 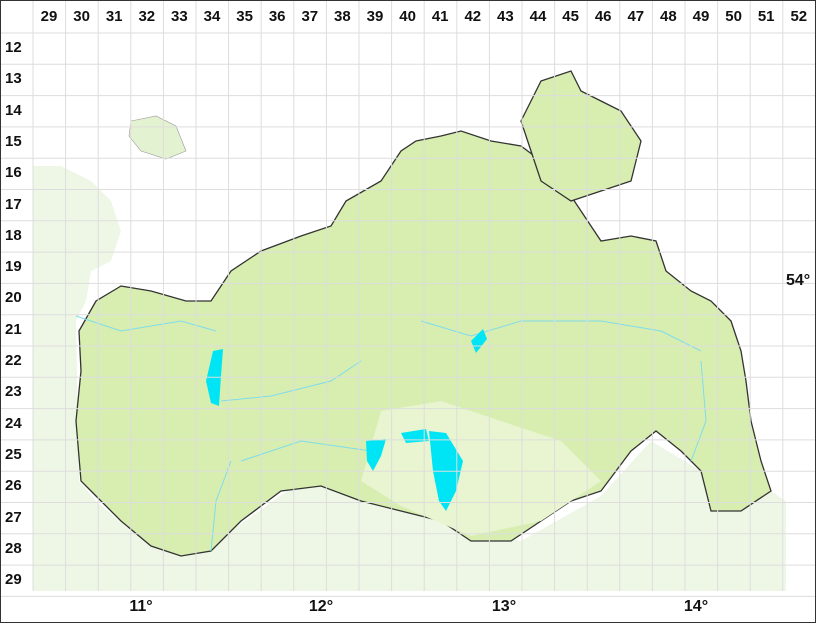 I want to click on column-label: 52, so click(x=799, y=16).